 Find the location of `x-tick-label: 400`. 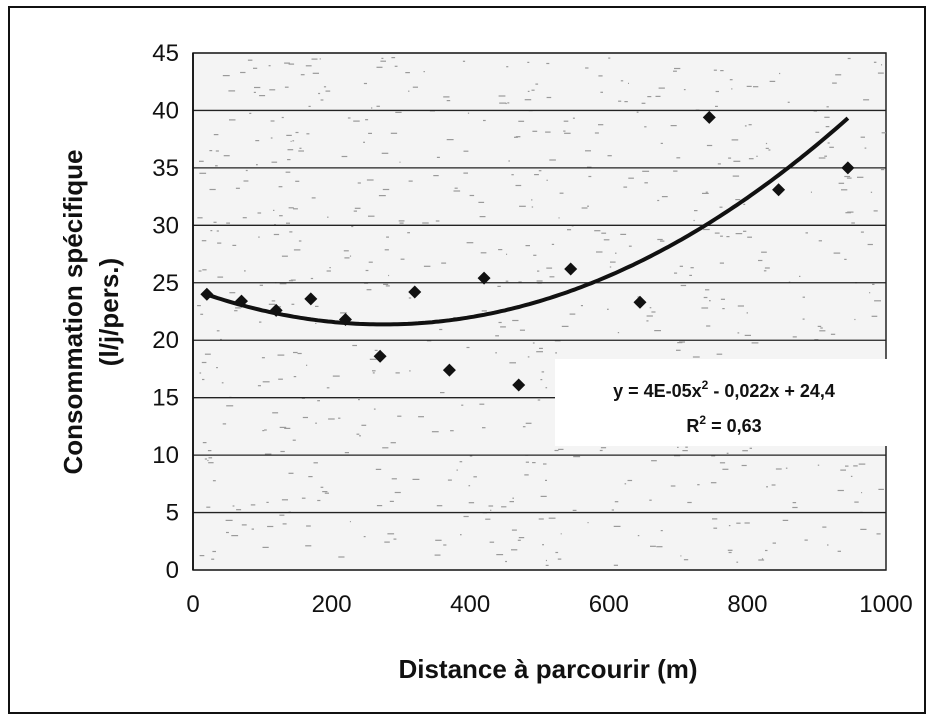

x-tick-label: 400 is located at coordinates (470, 604).